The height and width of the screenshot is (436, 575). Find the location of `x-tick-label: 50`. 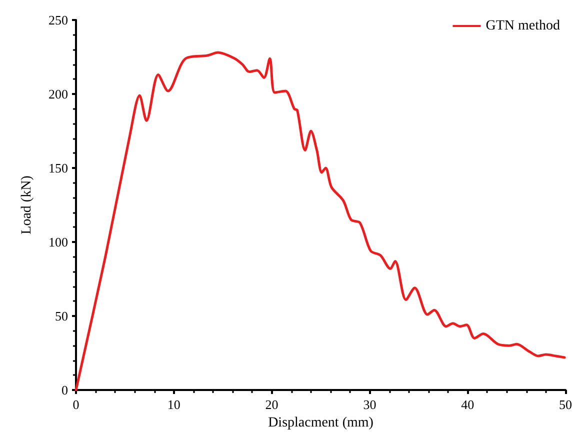

x-tick-label: 50 is located at coordinates (565, 404).